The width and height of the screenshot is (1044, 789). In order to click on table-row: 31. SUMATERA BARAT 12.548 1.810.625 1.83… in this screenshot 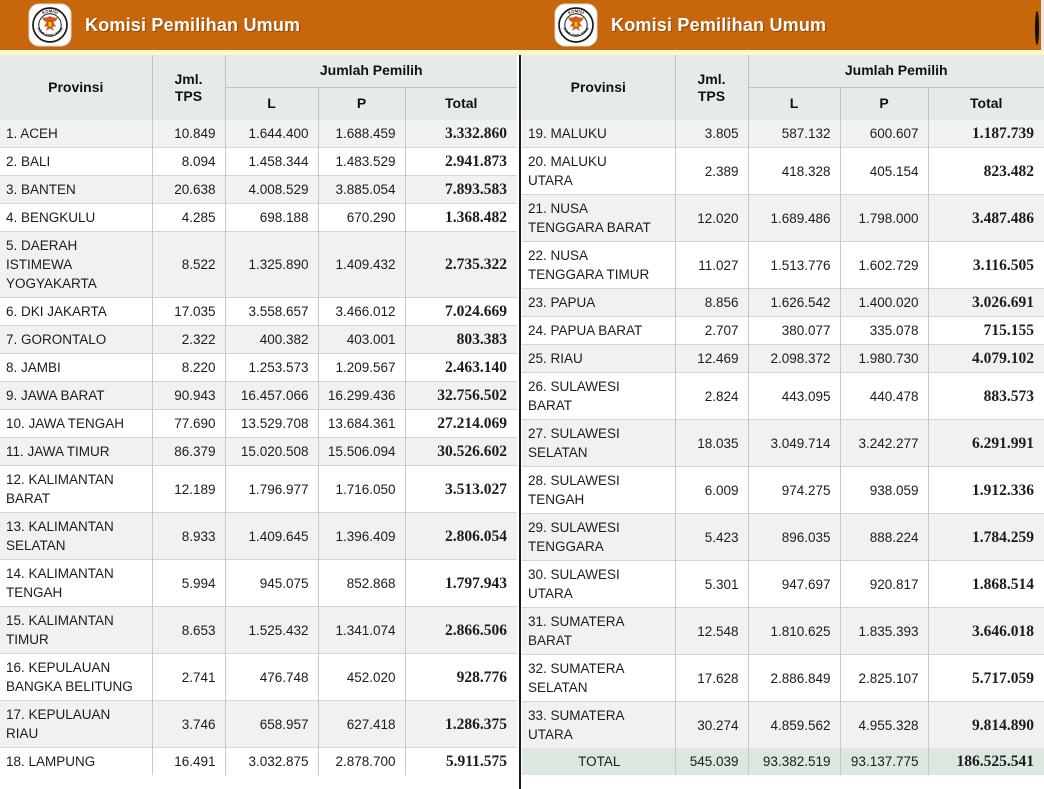, I will do `click(783, 631)`.